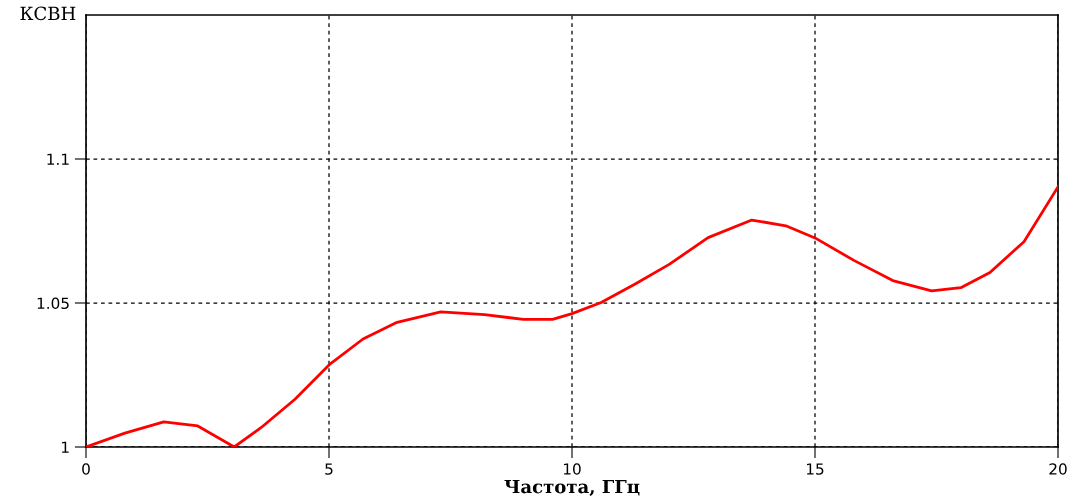 Image resolution: width=1072 pixels, height=504 pixels. I want to click on x-tick-label: 5, so click(329, 469).